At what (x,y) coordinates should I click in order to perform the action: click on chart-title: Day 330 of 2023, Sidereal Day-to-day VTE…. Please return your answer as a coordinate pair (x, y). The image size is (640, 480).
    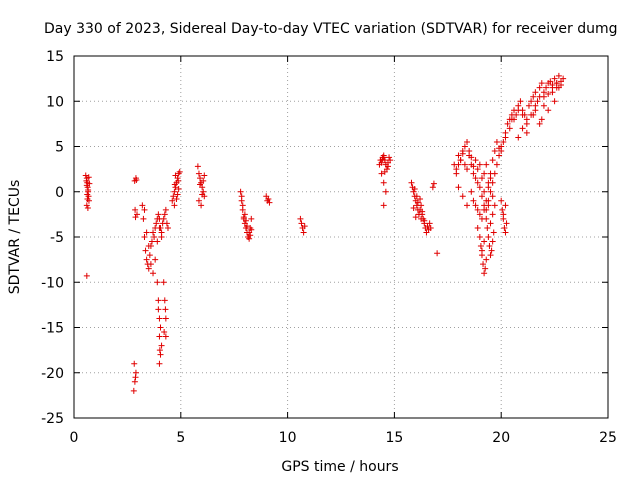
    Looking at the image, I should click on (331, 29).